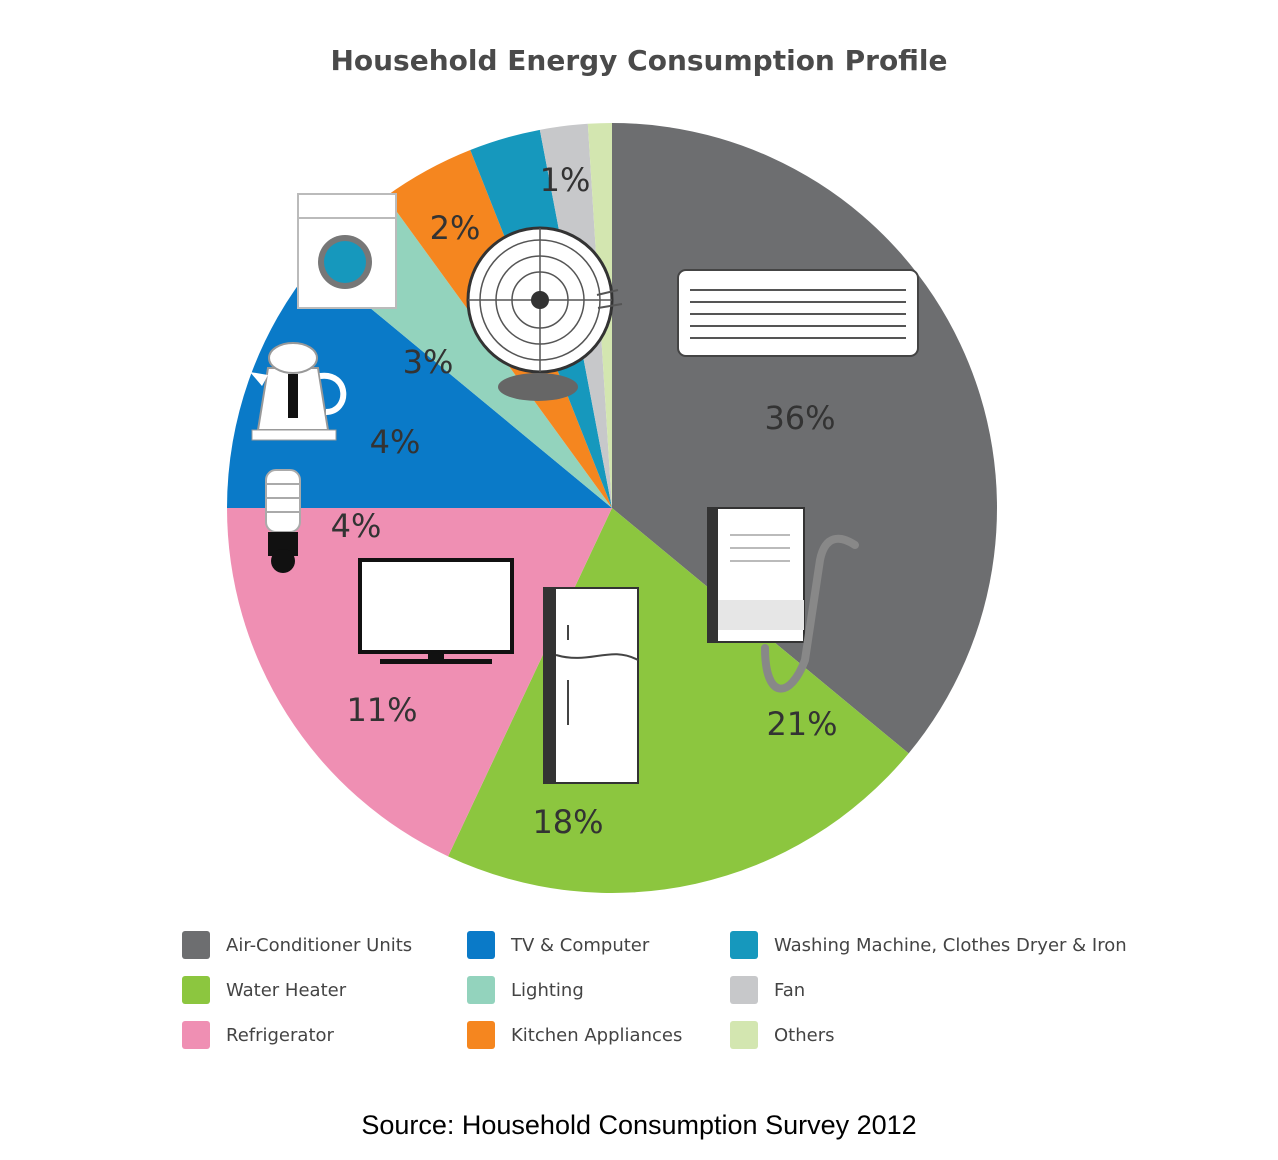 The image size is (1278, 1160). I want to click on slice-label: 11%, so click(381, 710).